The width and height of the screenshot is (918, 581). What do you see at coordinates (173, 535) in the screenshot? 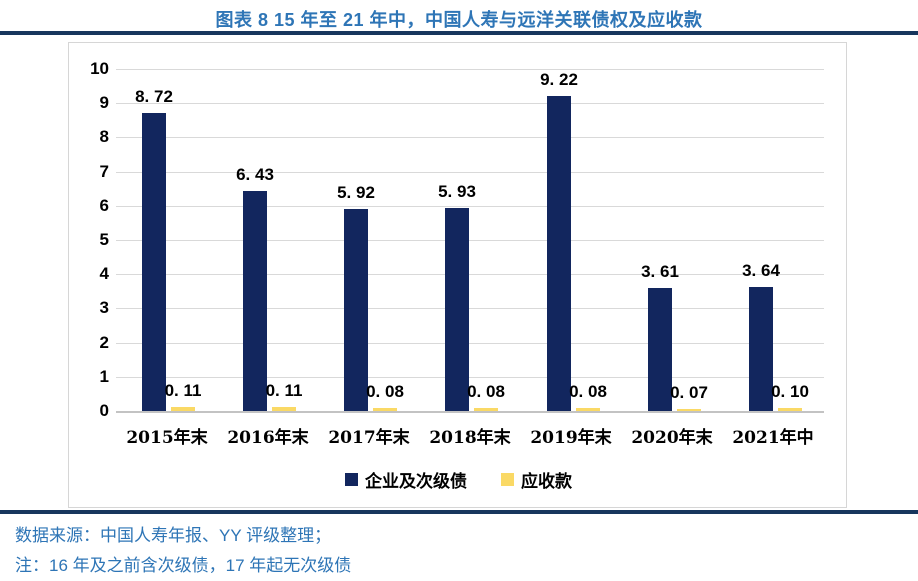
I see `data-source-text: 数据来源：中国人寿年报、YY 评级整理；` at bounding box center [173, 535].